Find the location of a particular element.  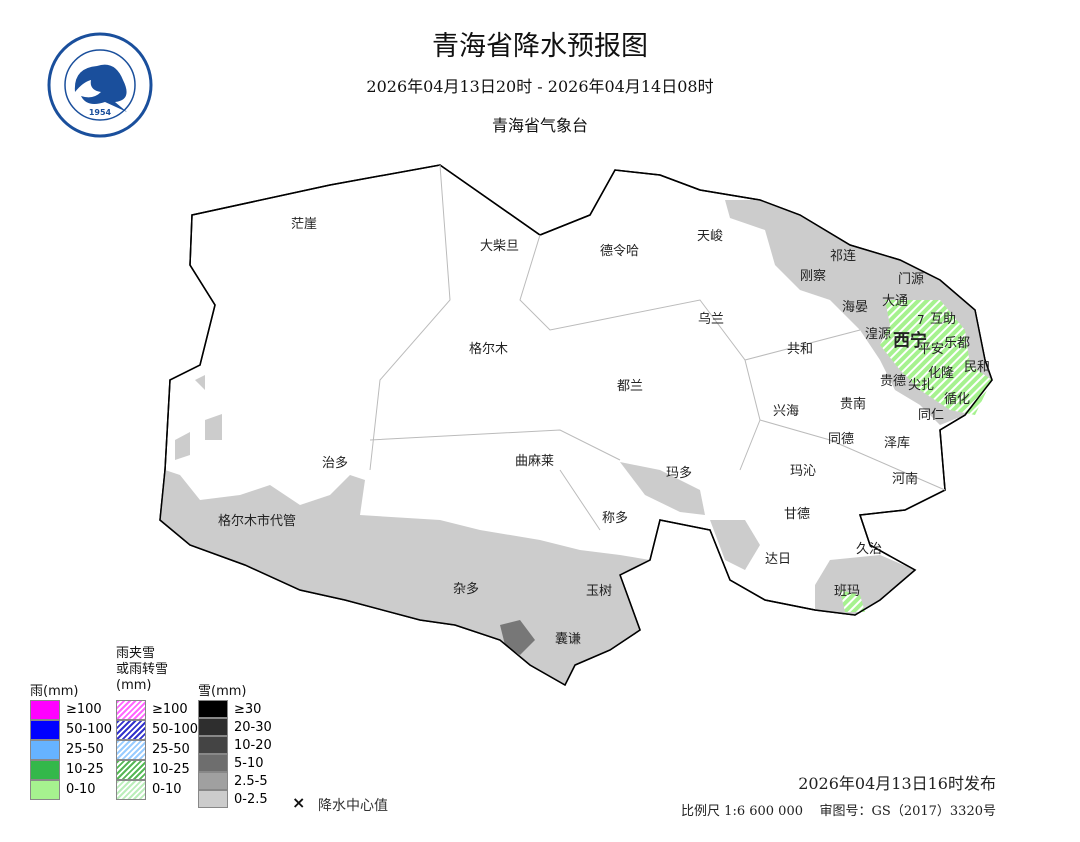

place-label: 祁连 is located at coordinates (843, 256).